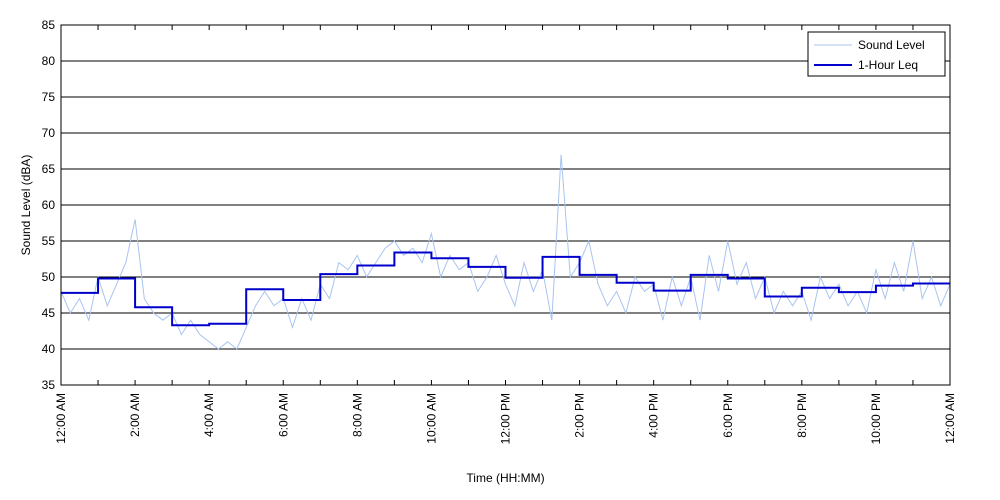 Image resolution: width=1000 pixels, height=500 pixels. I want to click on y-axis-label: Sound Level (dBA), so click(26, 205).